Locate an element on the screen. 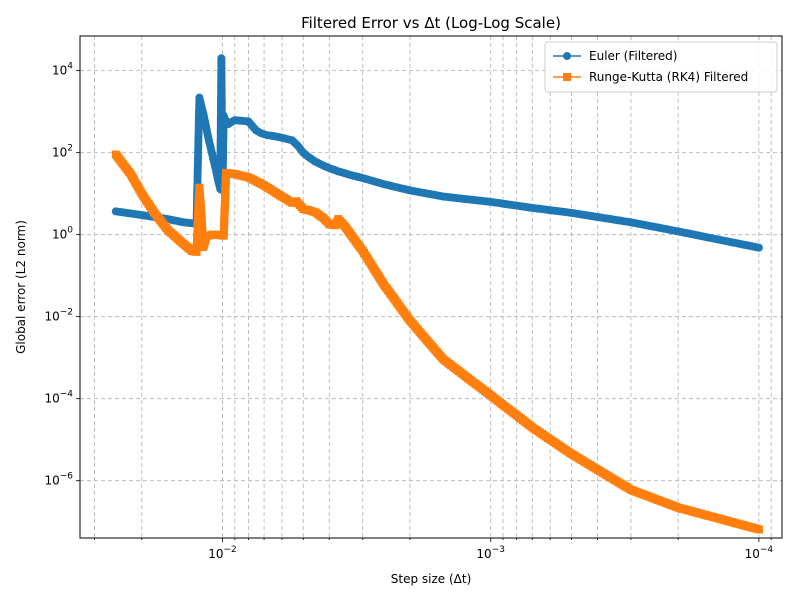 The image size is (800, 600). y-tick-label: 10⁻⁴ is located at coordinates (58, 398).